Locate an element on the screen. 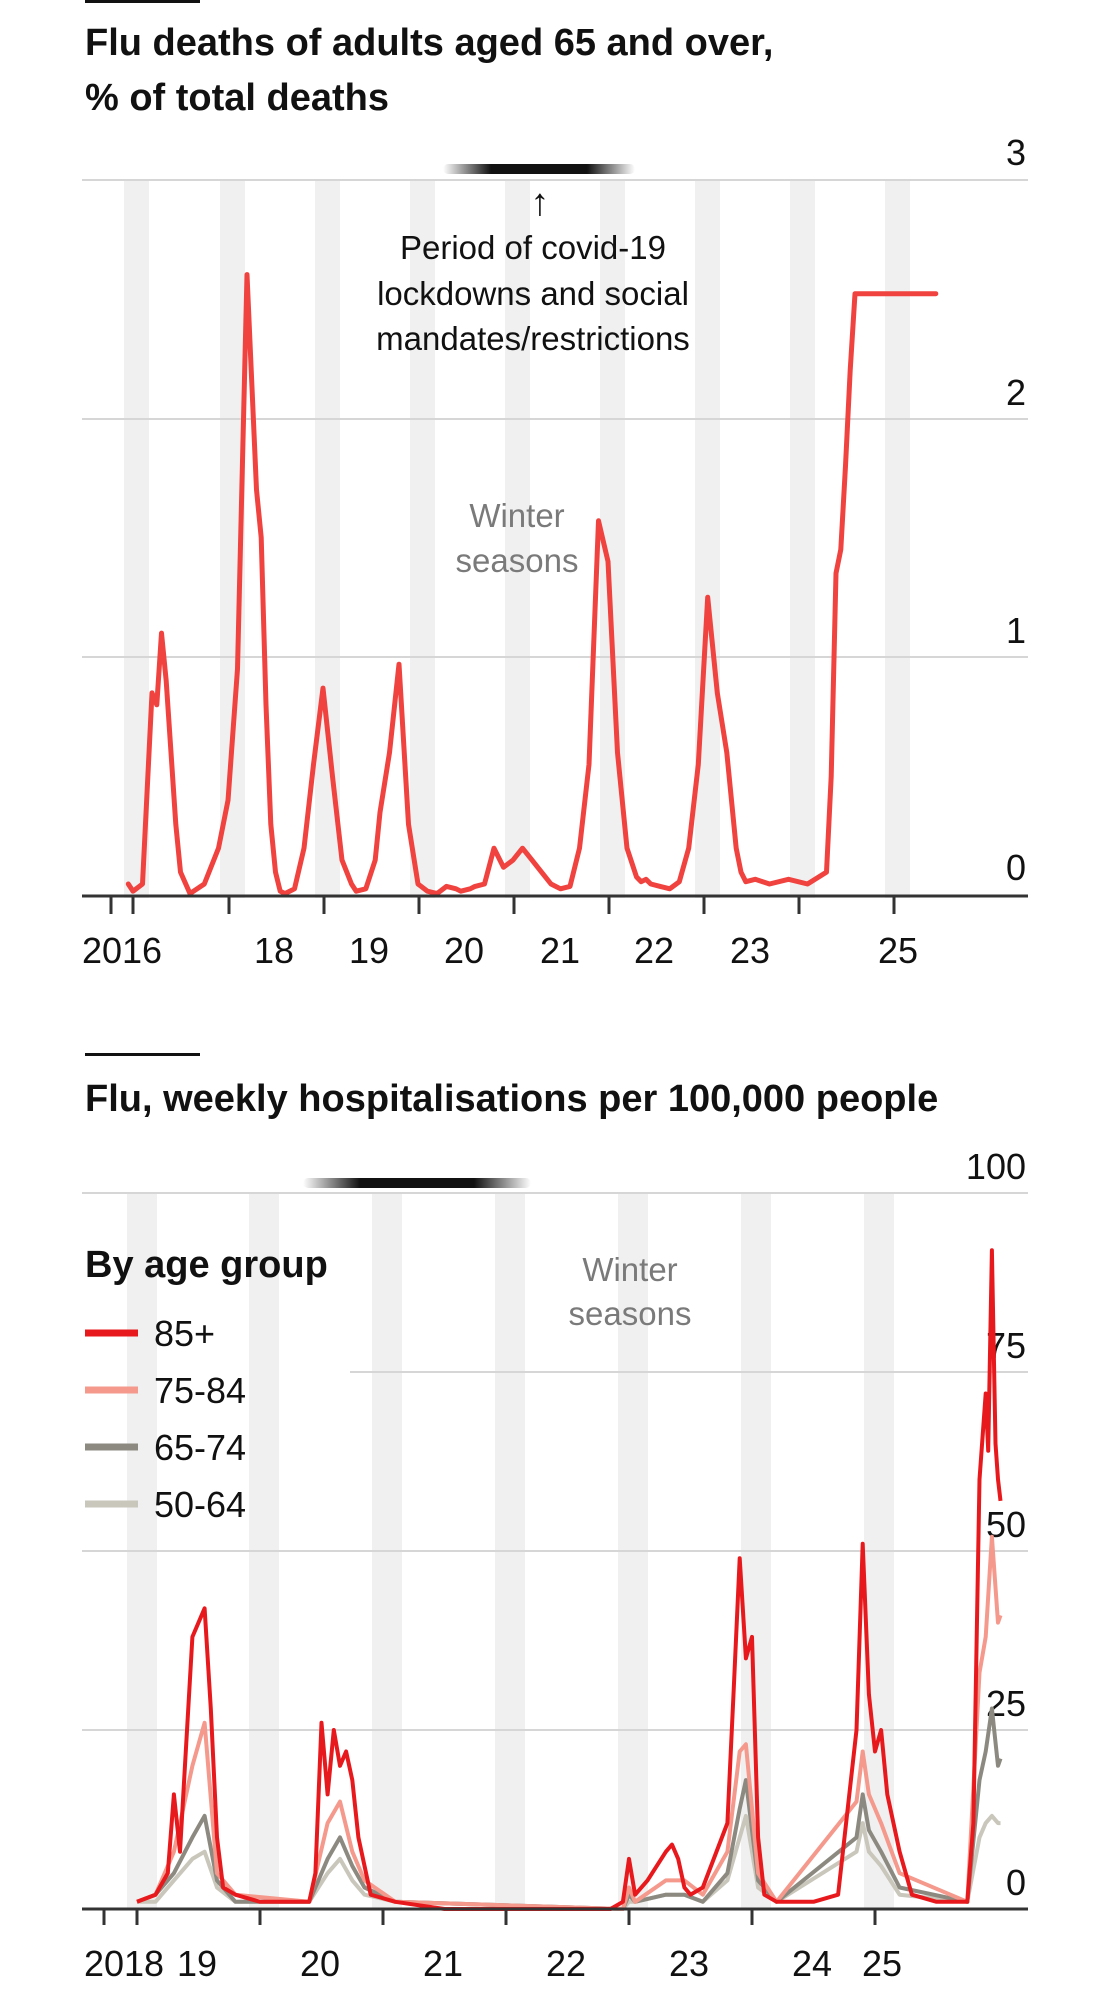 Image resolution: width=1115 pixels, height=2000 pixels. chart-1-lockdown-period-bar is located at coordinates (539, 169).